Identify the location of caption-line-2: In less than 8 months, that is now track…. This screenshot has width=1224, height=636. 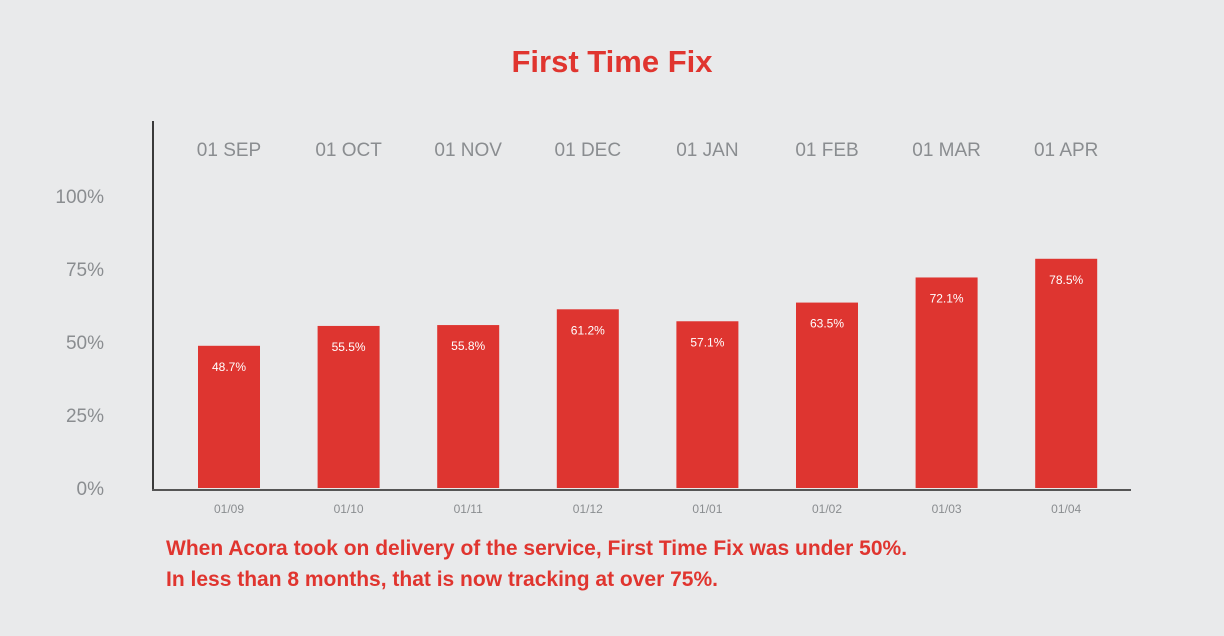
(442, 579).